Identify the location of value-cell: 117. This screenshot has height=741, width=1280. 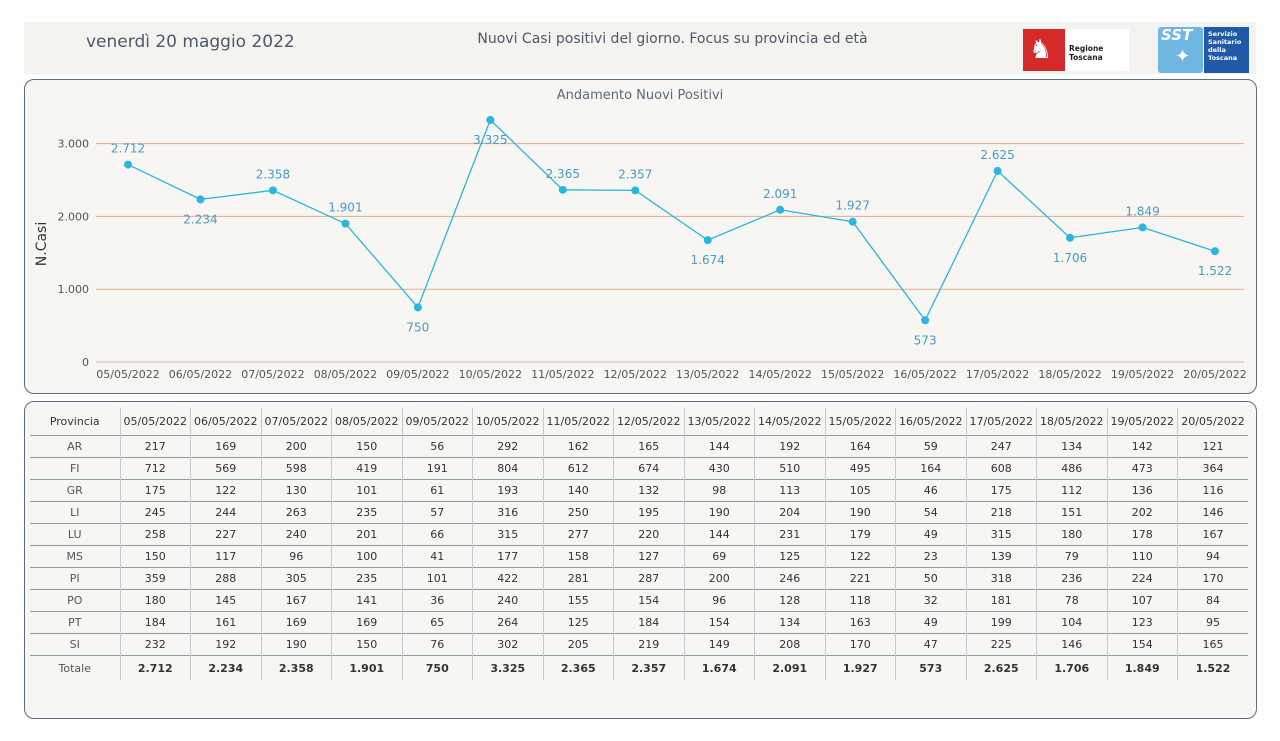
(225, 556).